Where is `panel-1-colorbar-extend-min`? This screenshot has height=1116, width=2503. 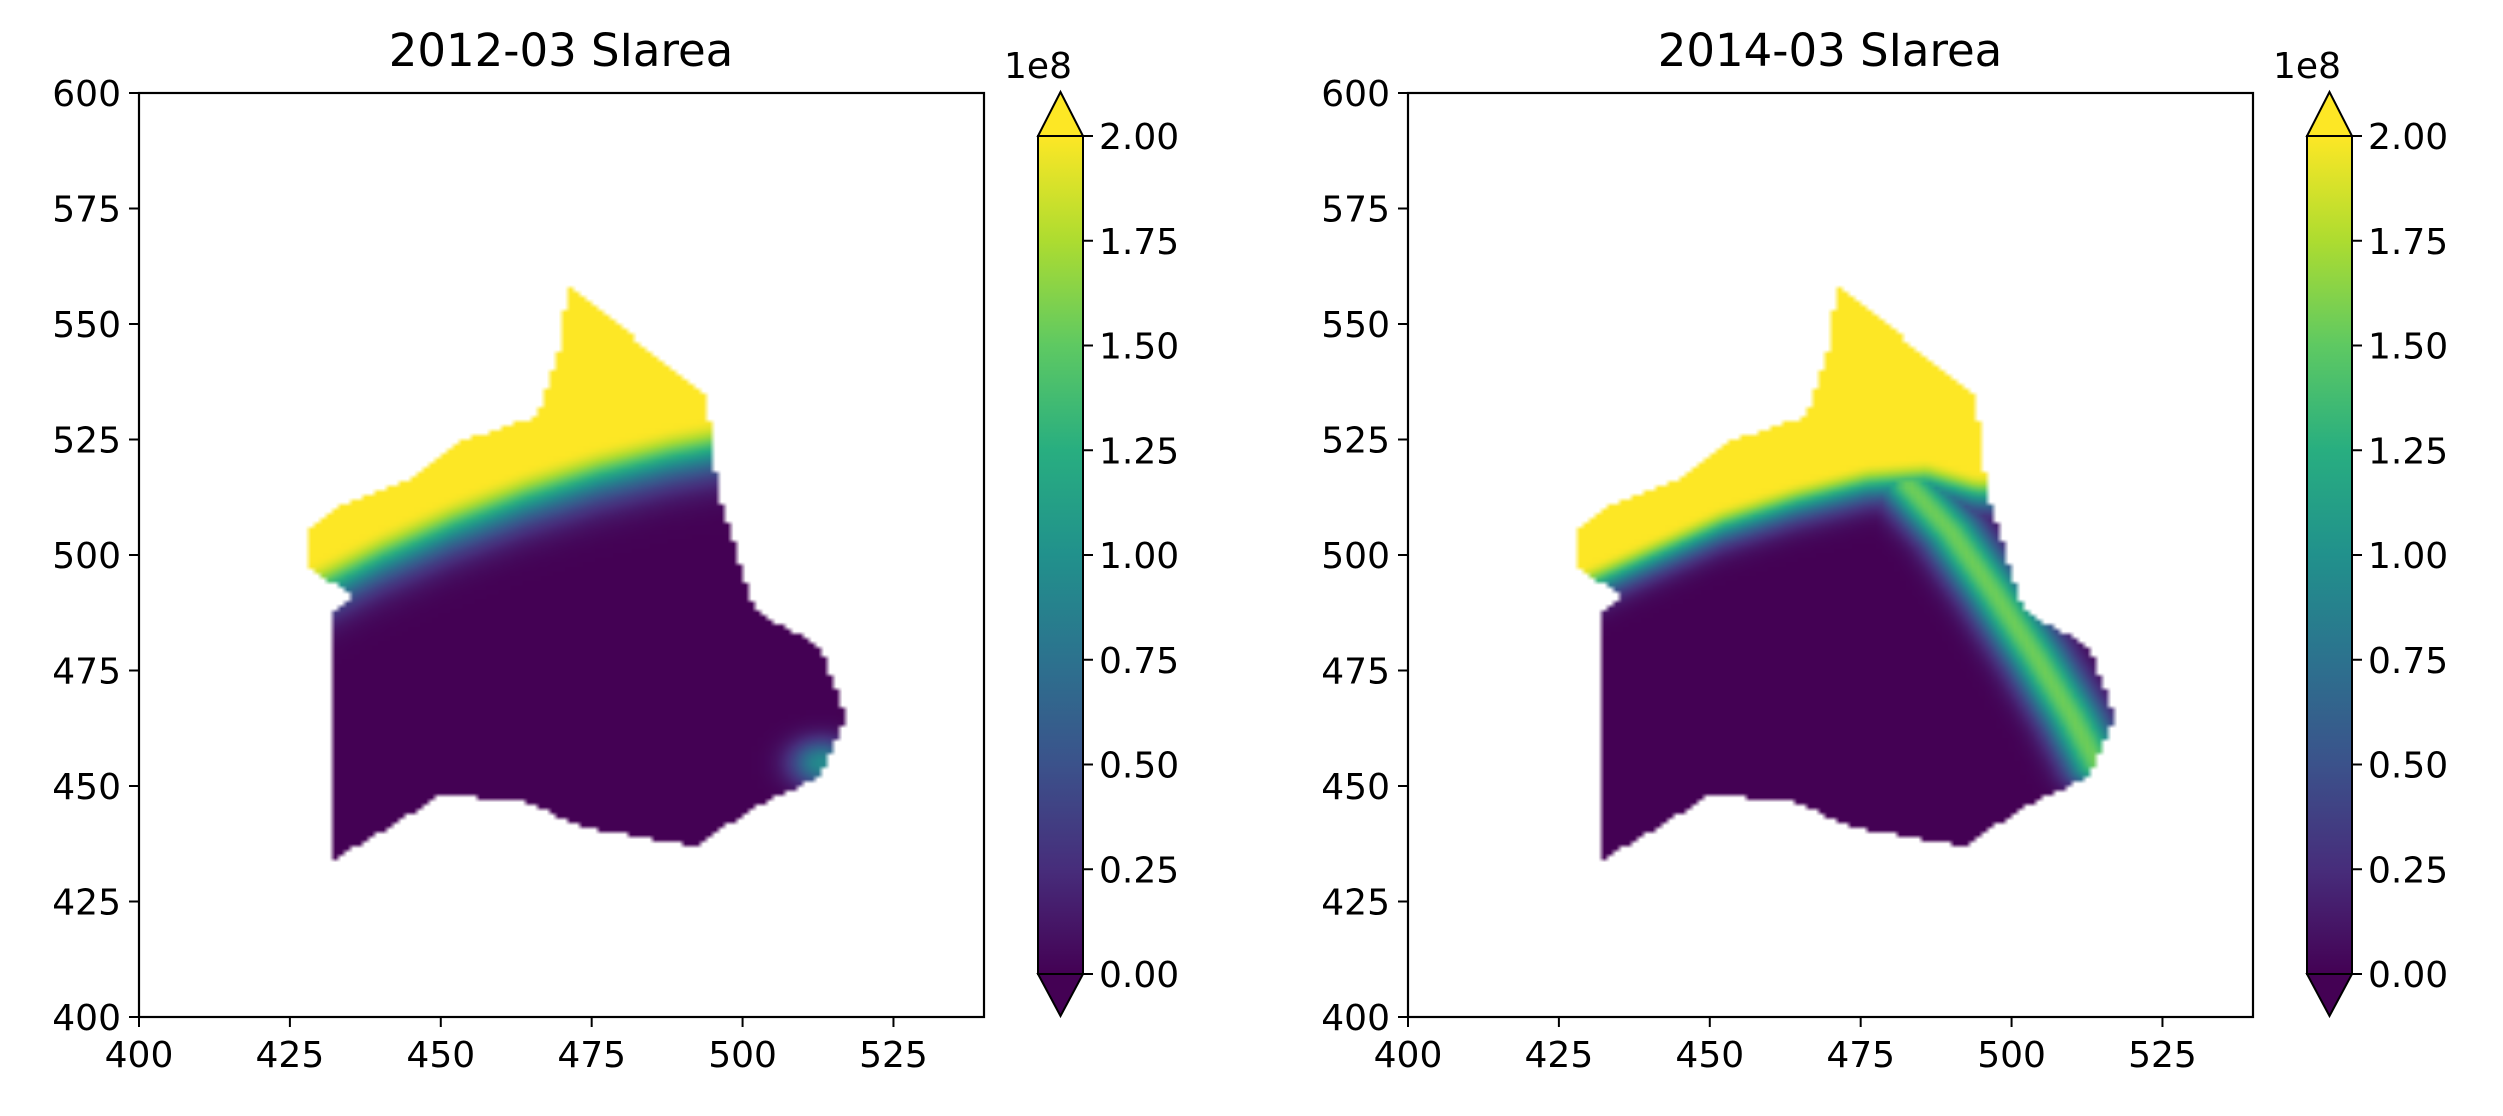
panel-1-colorbar-extend-min is located at coordinates (1060, 996).